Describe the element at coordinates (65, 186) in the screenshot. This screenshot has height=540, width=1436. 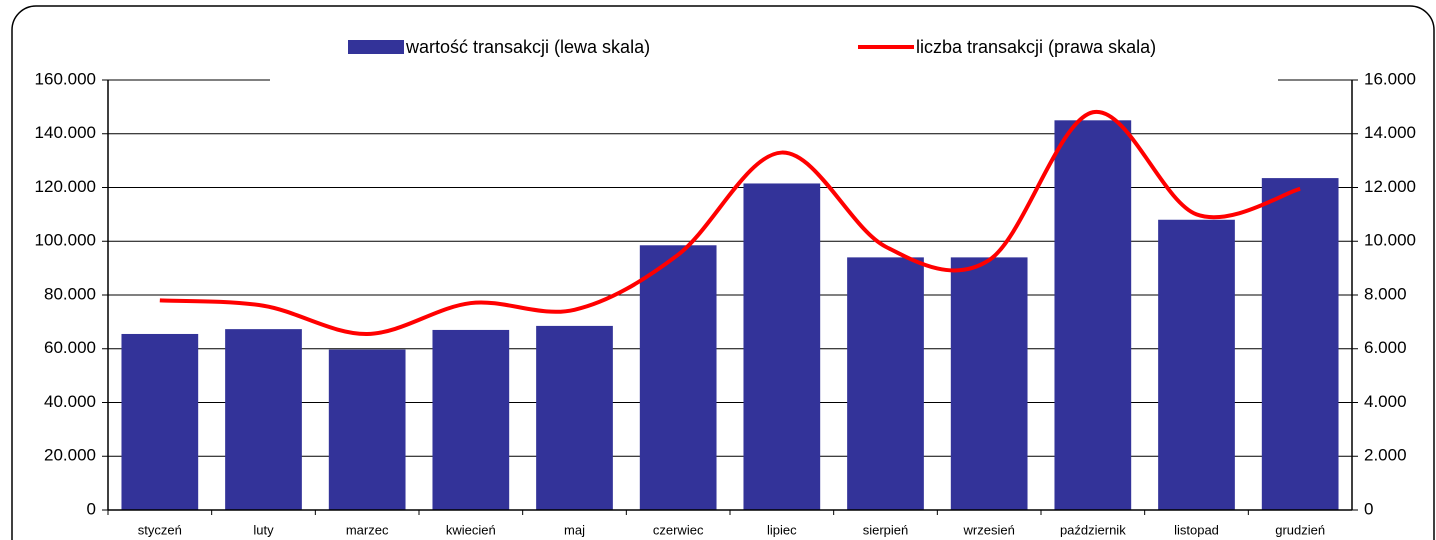
I see `y-tick-label: 120.000` at that location.